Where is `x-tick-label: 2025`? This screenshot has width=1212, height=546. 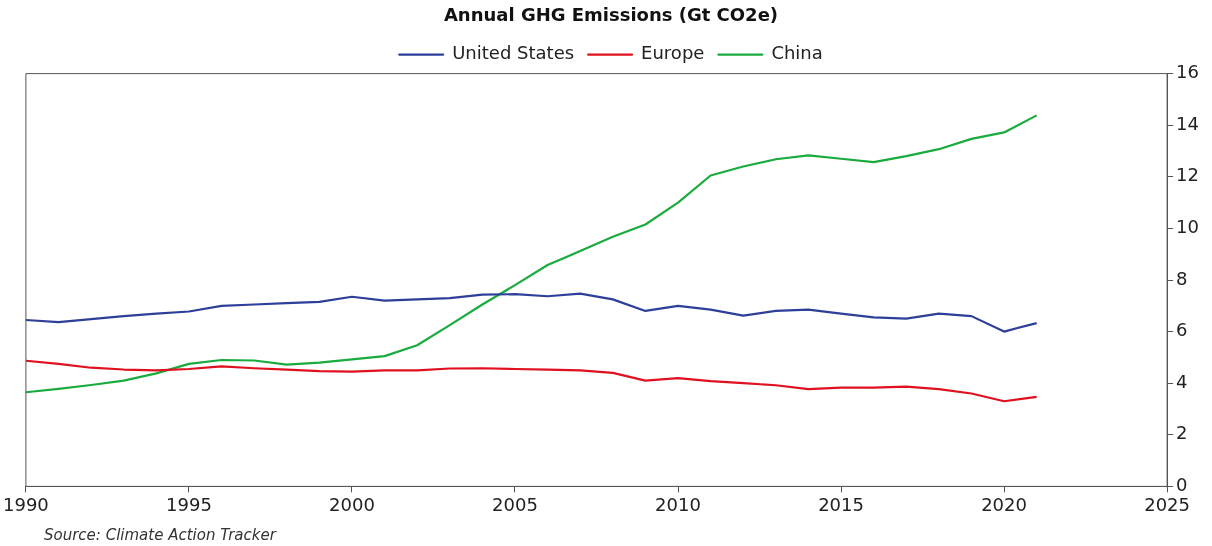
x-tick-label: 2025 is located at coordinates (1167, 504).